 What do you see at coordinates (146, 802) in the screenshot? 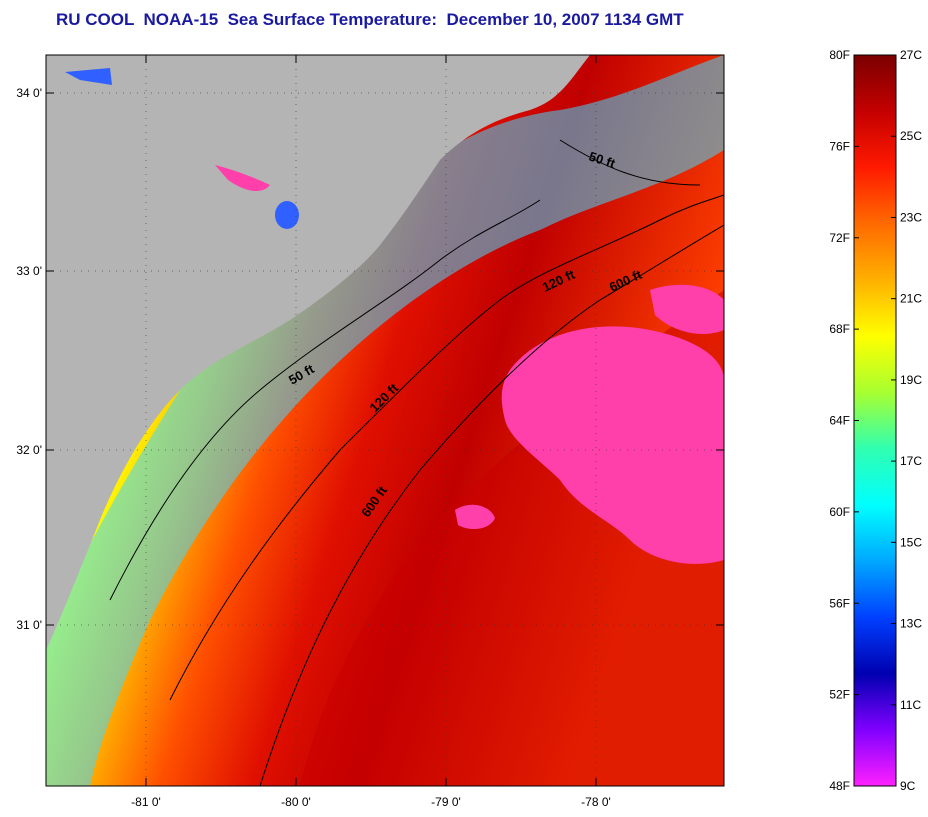
I see `lon-tick-label: -81 0'` at bounding box center [146, 802].